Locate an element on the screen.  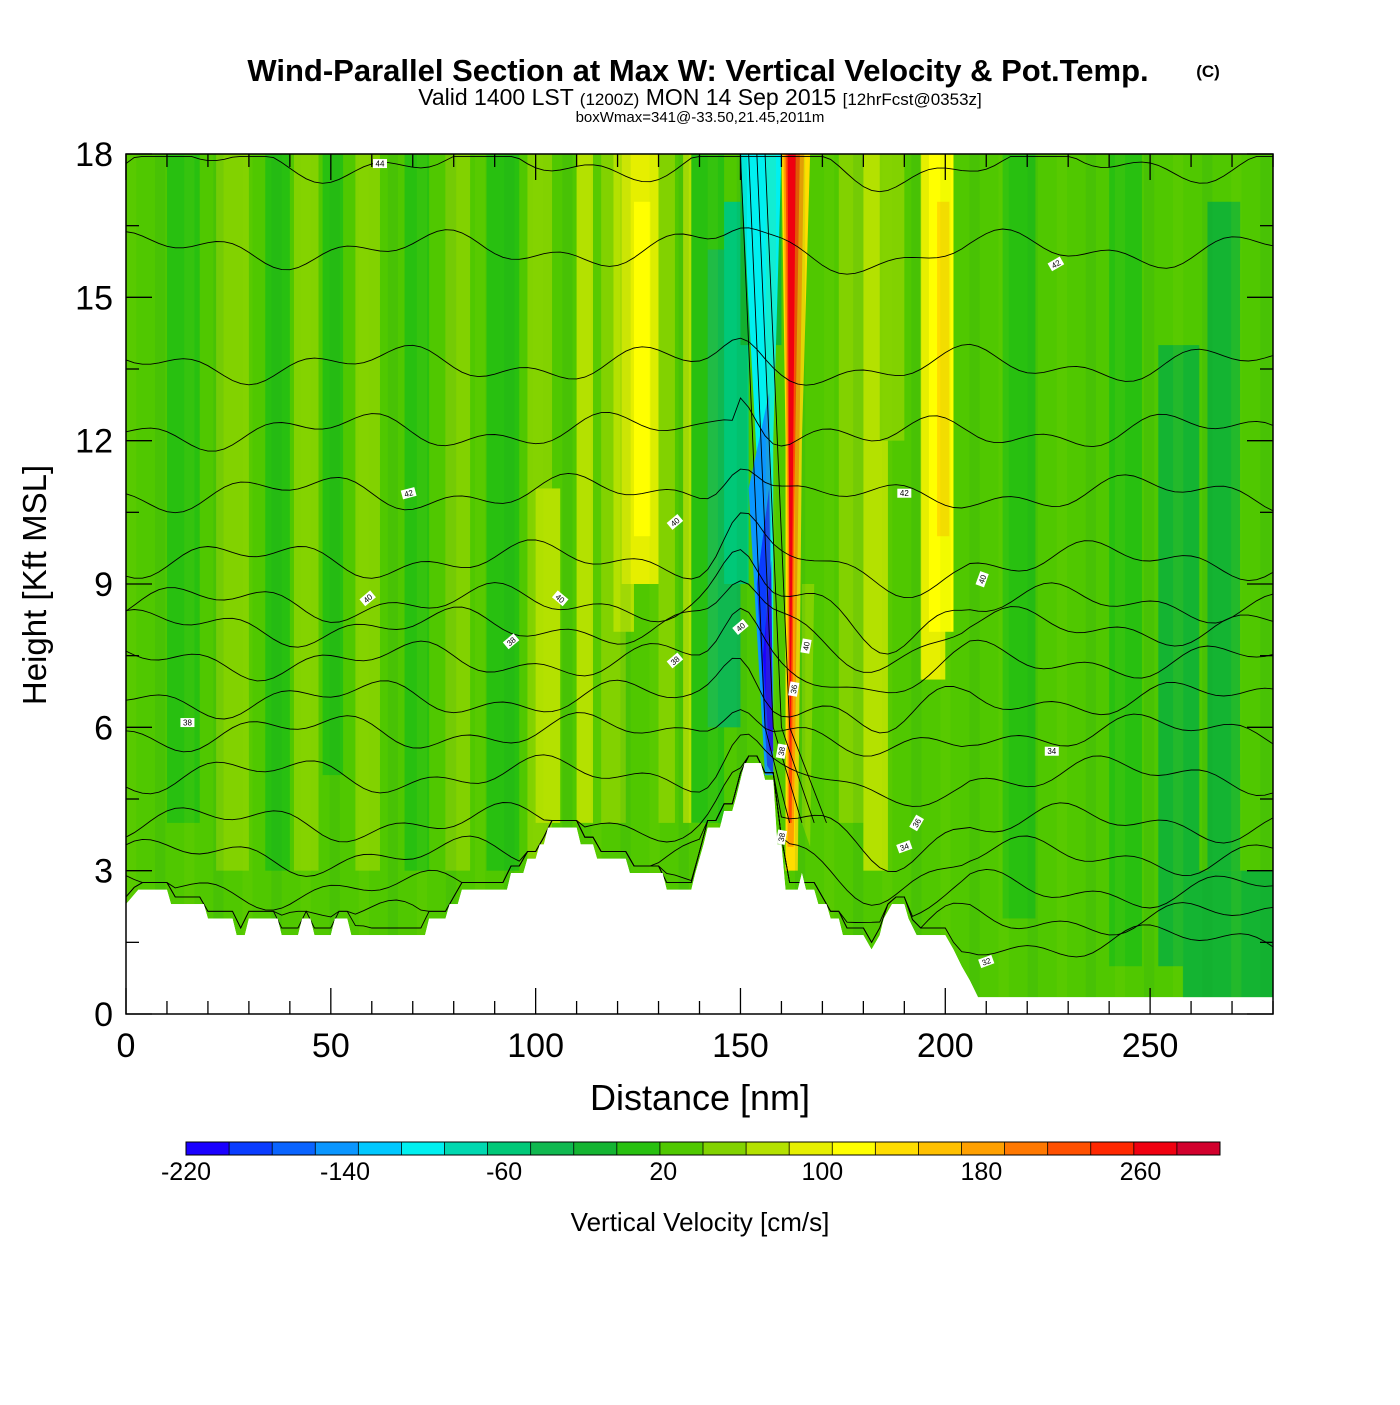
downdraft-peak is located at coordinates (768, 656).